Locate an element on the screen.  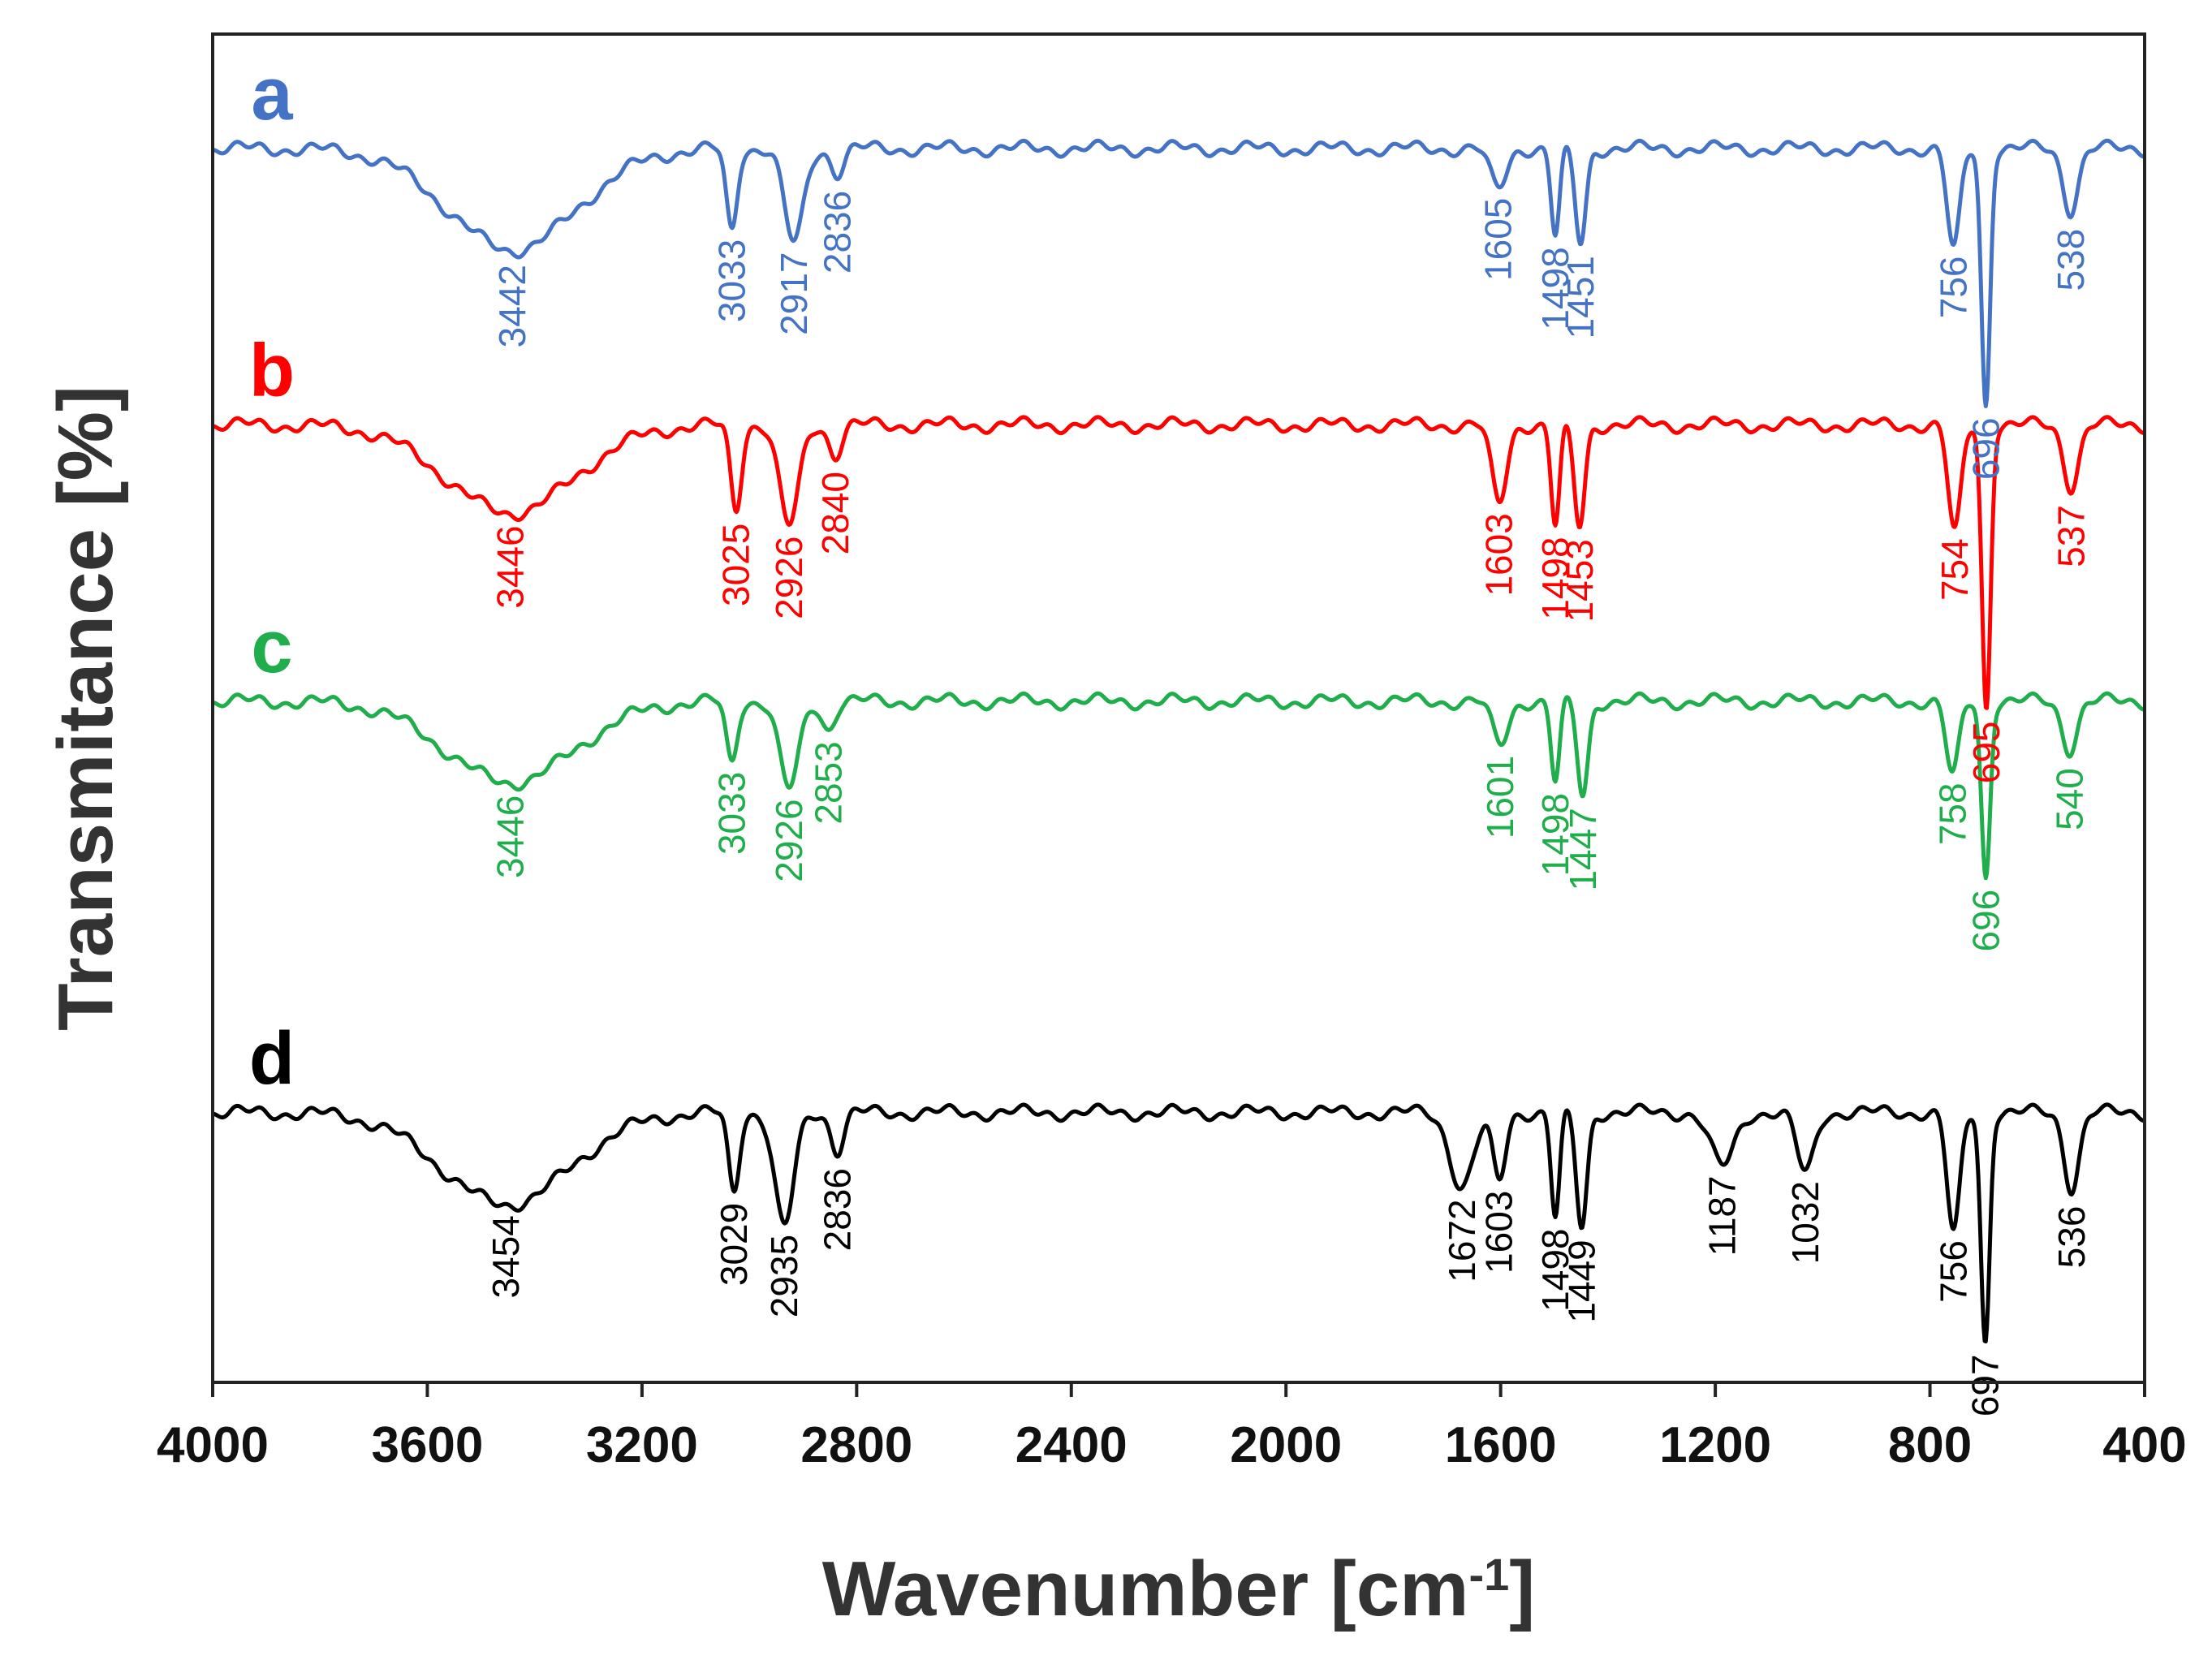
peak-label: 3025 is located at coordinates (736, 565).